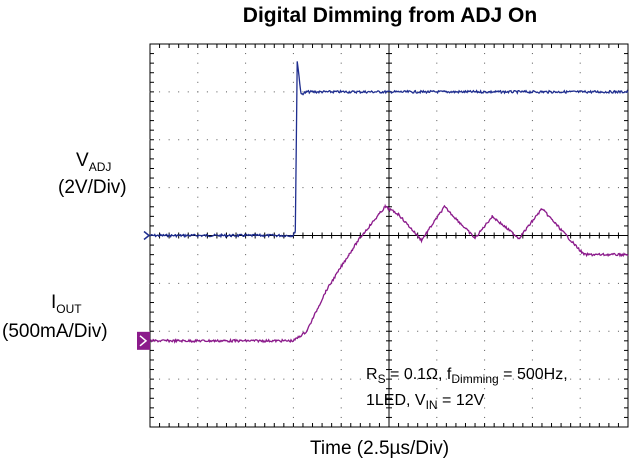 The width and height of the screenshot is (631, 464). Describe the element at coordinates (94, 162) in the screenshot. I see `vadj-label: VADJ` at that location.